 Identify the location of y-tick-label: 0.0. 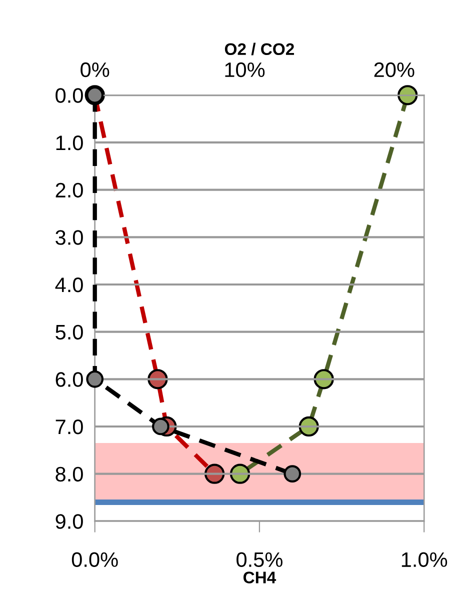
(69, 95).